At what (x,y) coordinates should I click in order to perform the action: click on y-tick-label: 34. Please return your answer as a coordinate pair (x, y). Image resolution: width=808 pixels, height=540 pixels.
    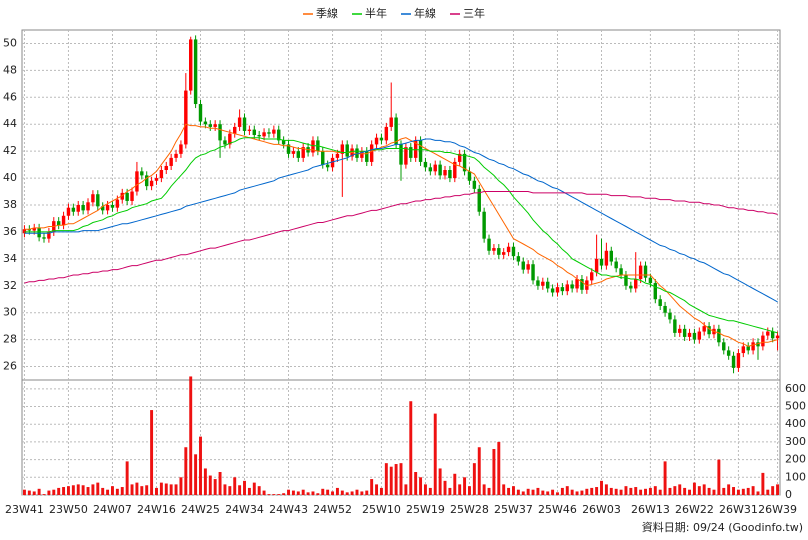
    Looking at the image, I should click on (10, 258).